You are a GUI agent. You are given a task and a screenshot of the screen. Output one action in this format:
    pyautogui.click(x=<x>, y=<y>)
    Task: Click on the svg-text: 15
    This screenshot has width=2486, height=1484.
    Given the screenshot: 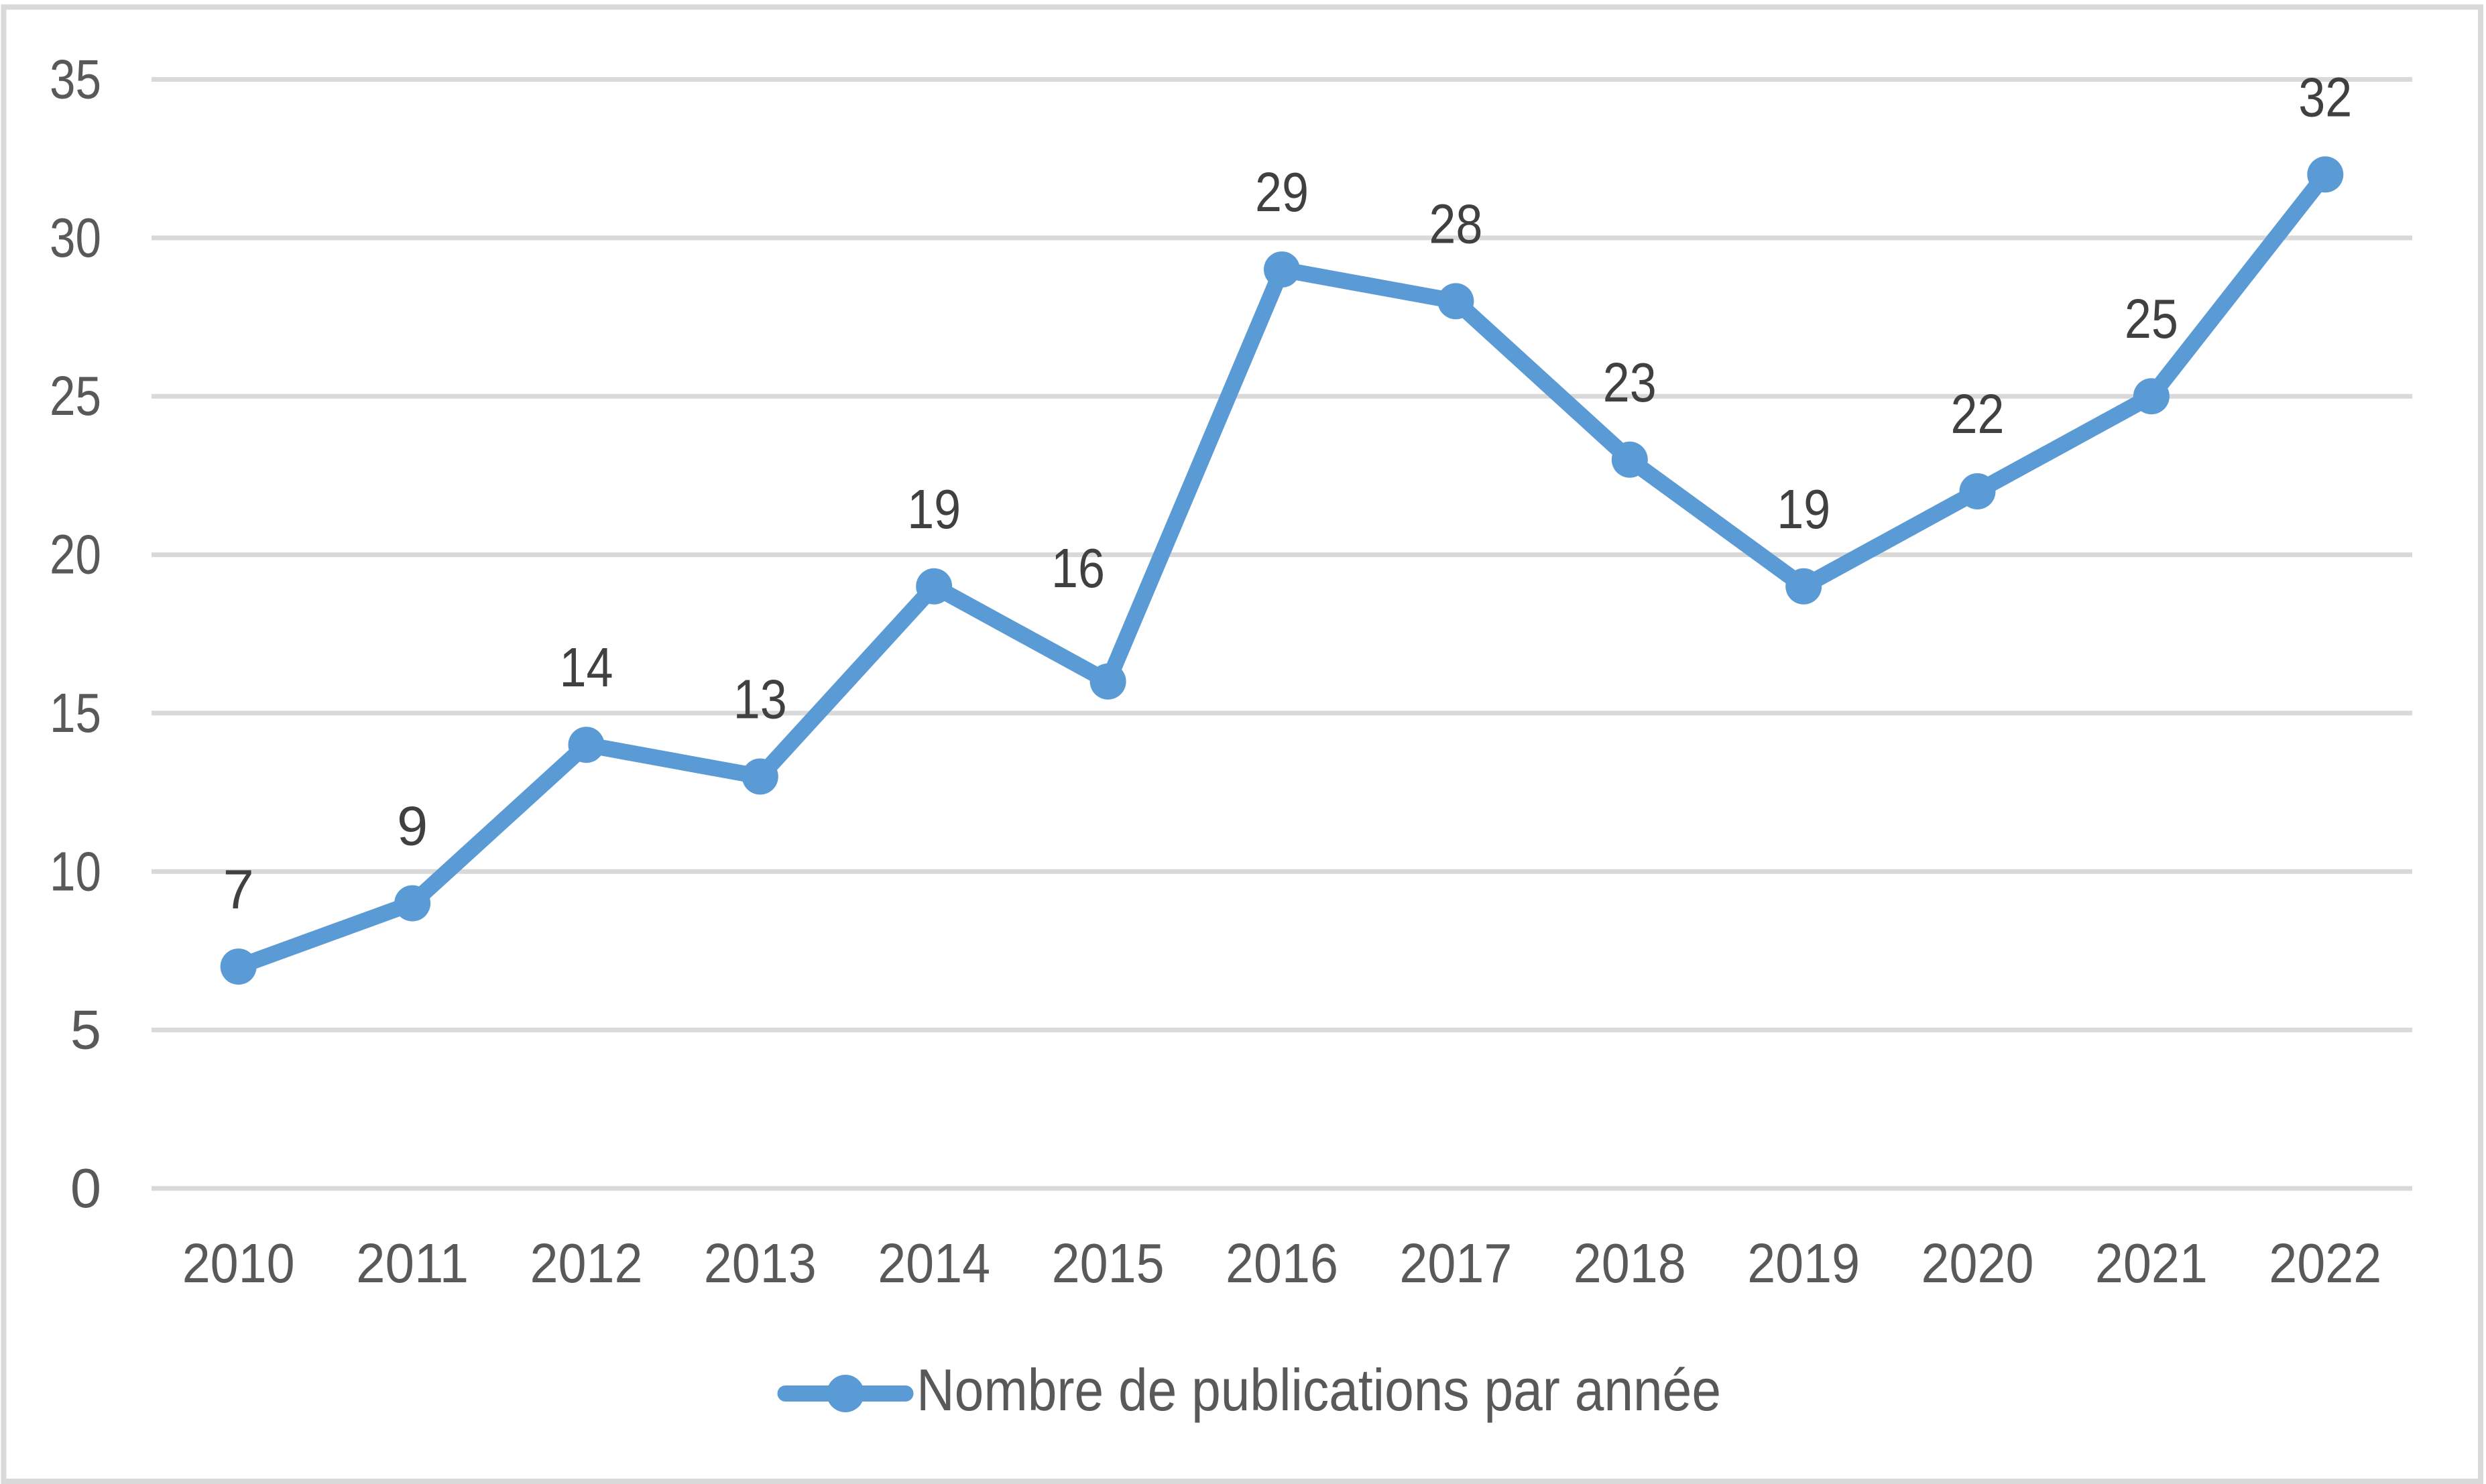 What is the action you would take?
    pyautogui.click(x=76, y=713)
    